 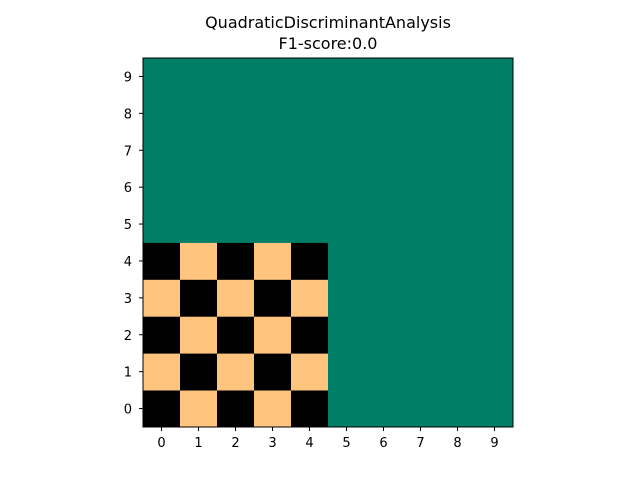 What do you see at coordinates (128, 114) in the screenshot?
I see `y-tick-label: 8` at bounding box center [128, 114].